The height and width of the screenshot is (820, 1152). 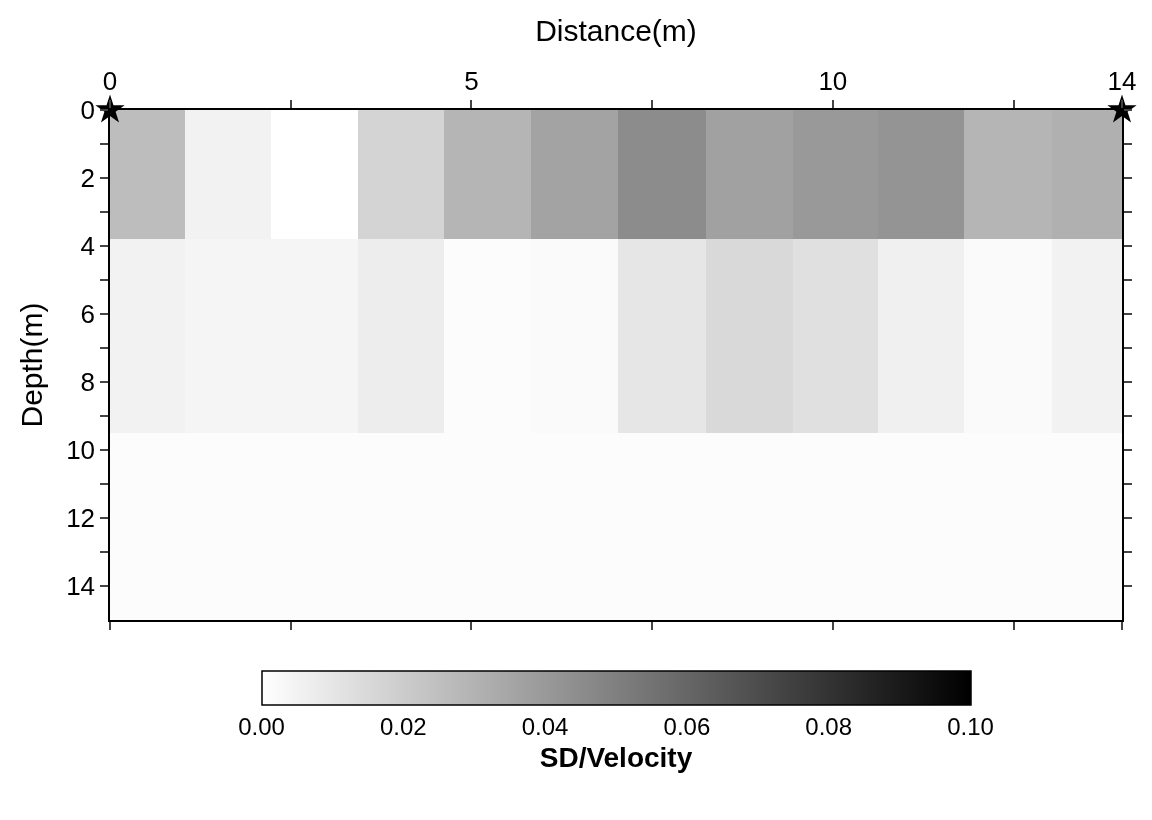 I want to click on x-tick-label: 14, so click(x=1122, y=80).